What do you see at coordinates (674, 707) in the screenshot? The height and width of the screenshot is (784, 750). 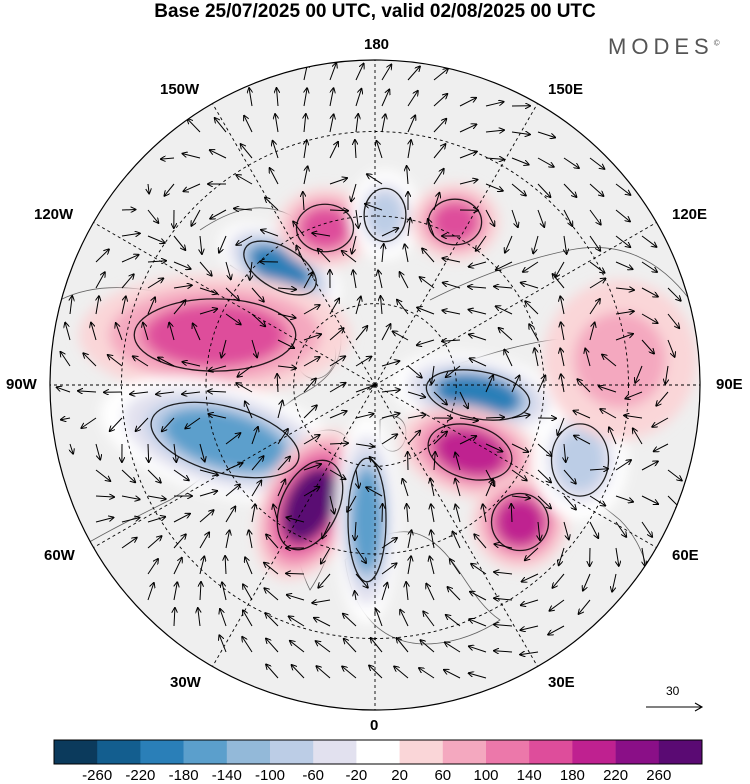 I see `wind-scale-arrow` at bounding box center [674, 707].